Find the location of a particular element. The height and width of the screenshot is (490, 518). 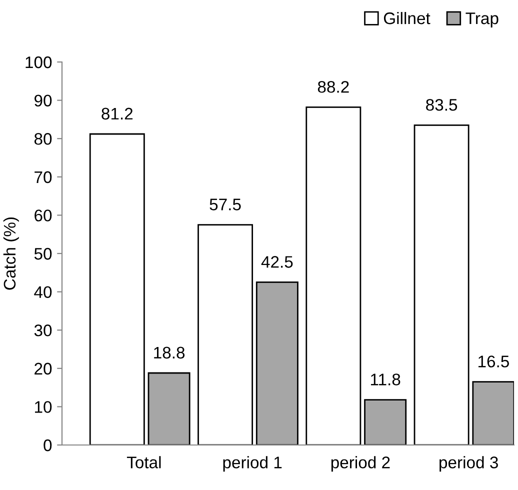

legend-label: Gillnet is located at coordinates (407, 18).